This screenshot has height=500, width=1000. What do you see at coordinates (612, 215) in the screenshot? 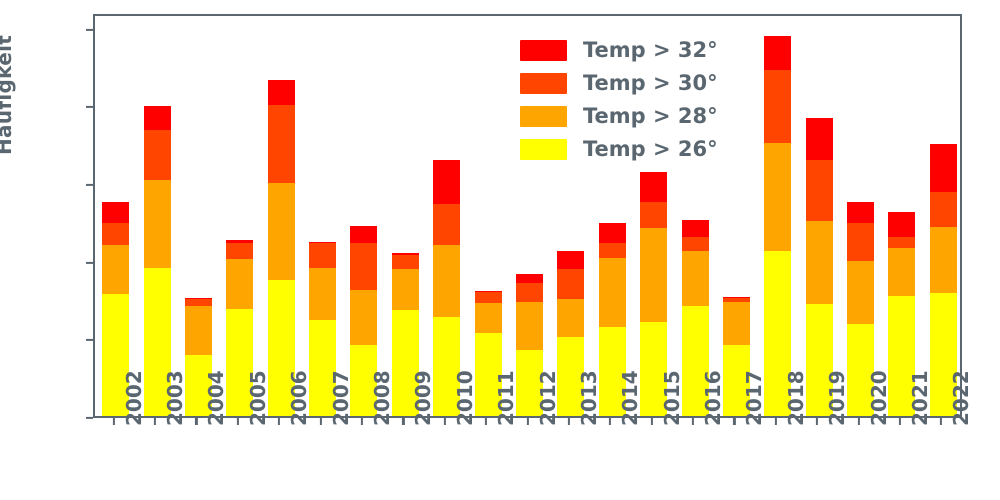
I see `bar-2014` at bounding box center [612, 215].